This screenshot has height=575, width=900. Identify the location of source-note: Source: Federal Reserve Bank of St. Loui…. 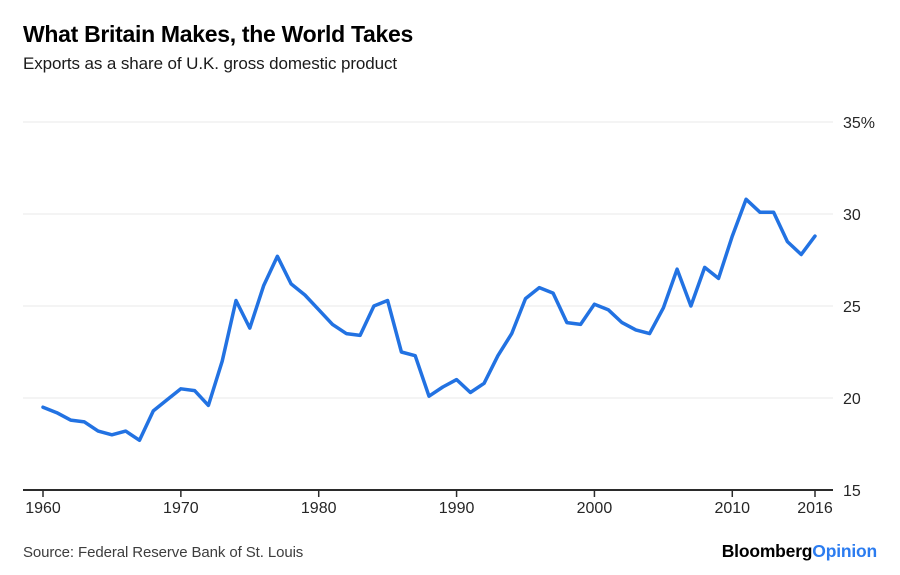
(163, 552).